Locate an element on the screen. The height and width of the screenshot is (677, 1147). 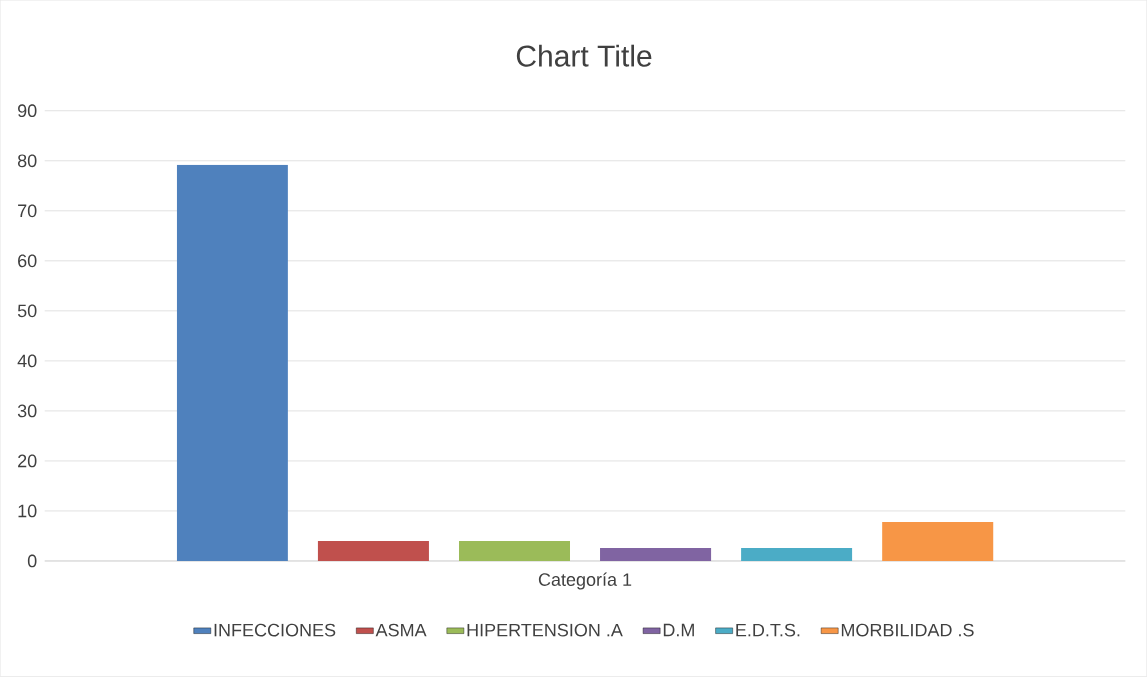
y-tick-label: 80 is located at coordinates (27, 161).